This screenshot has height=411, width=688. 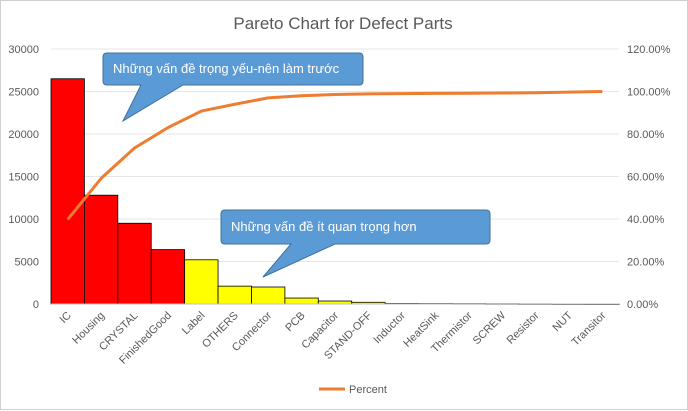 What do you see at coordinates (642, 305) in the screenshot?
I see `y2-tick-label: 0.00%` at bounding box center [642, 305].